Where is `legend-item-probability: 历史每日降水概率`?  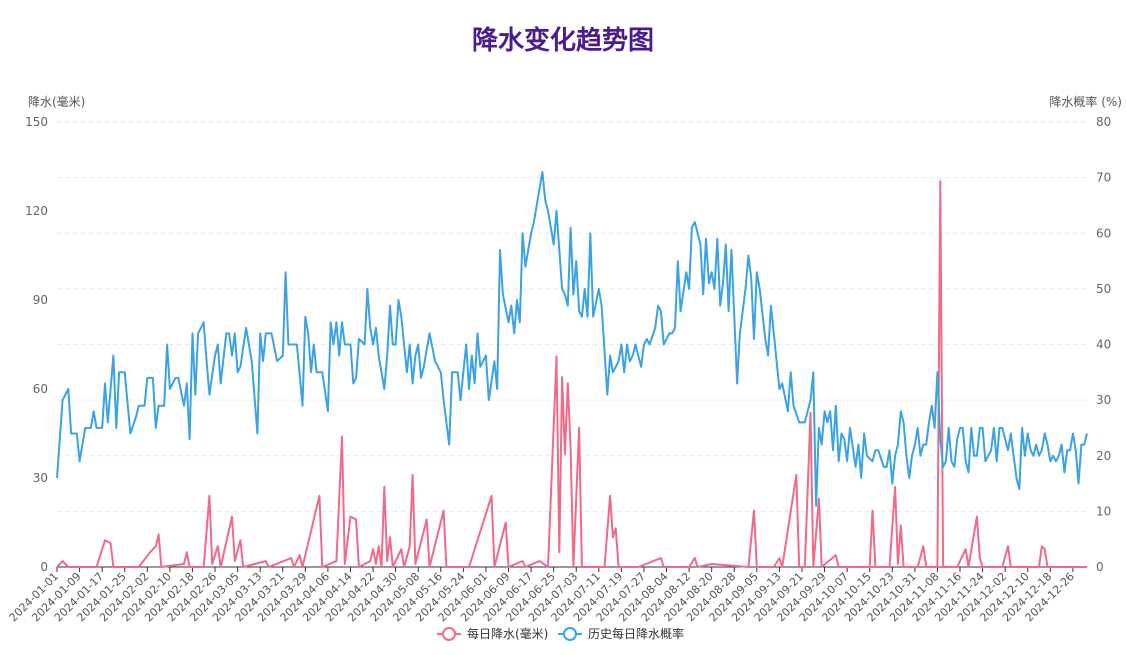 legend-item-probability: 历史每日降水概率 is located at coordinates (621, 633).